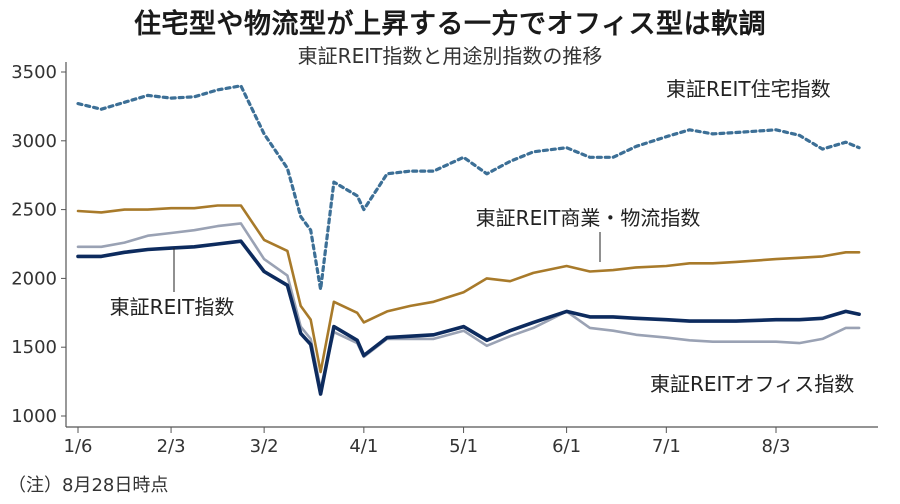 This screenshot has height=504, width=900. What do you see at coordinates (88, 485) in the screenshot?
I see `footnote: （注）8月28日時点` at bounding box center [88, 485].